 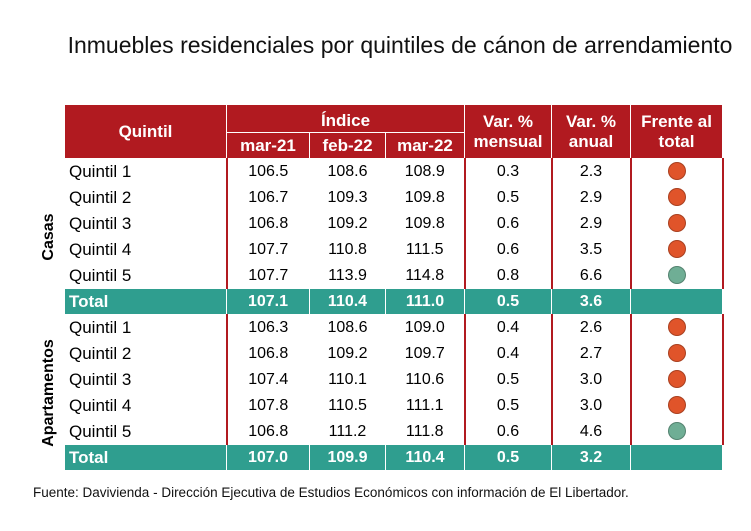 What do you see at coordinates (508, 457) in the screenshot?
I see `total-cell-mensual: 0.5` at bounding box center [508, 457].